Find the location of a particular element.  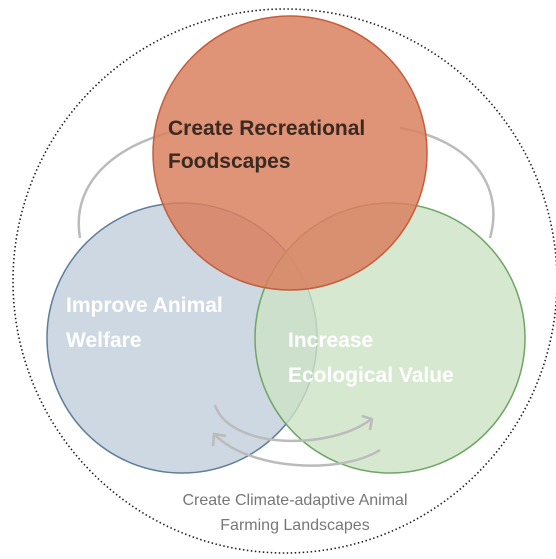

outer-label: Create Climate-adaptive Animal is located at coordinates (295, 500).